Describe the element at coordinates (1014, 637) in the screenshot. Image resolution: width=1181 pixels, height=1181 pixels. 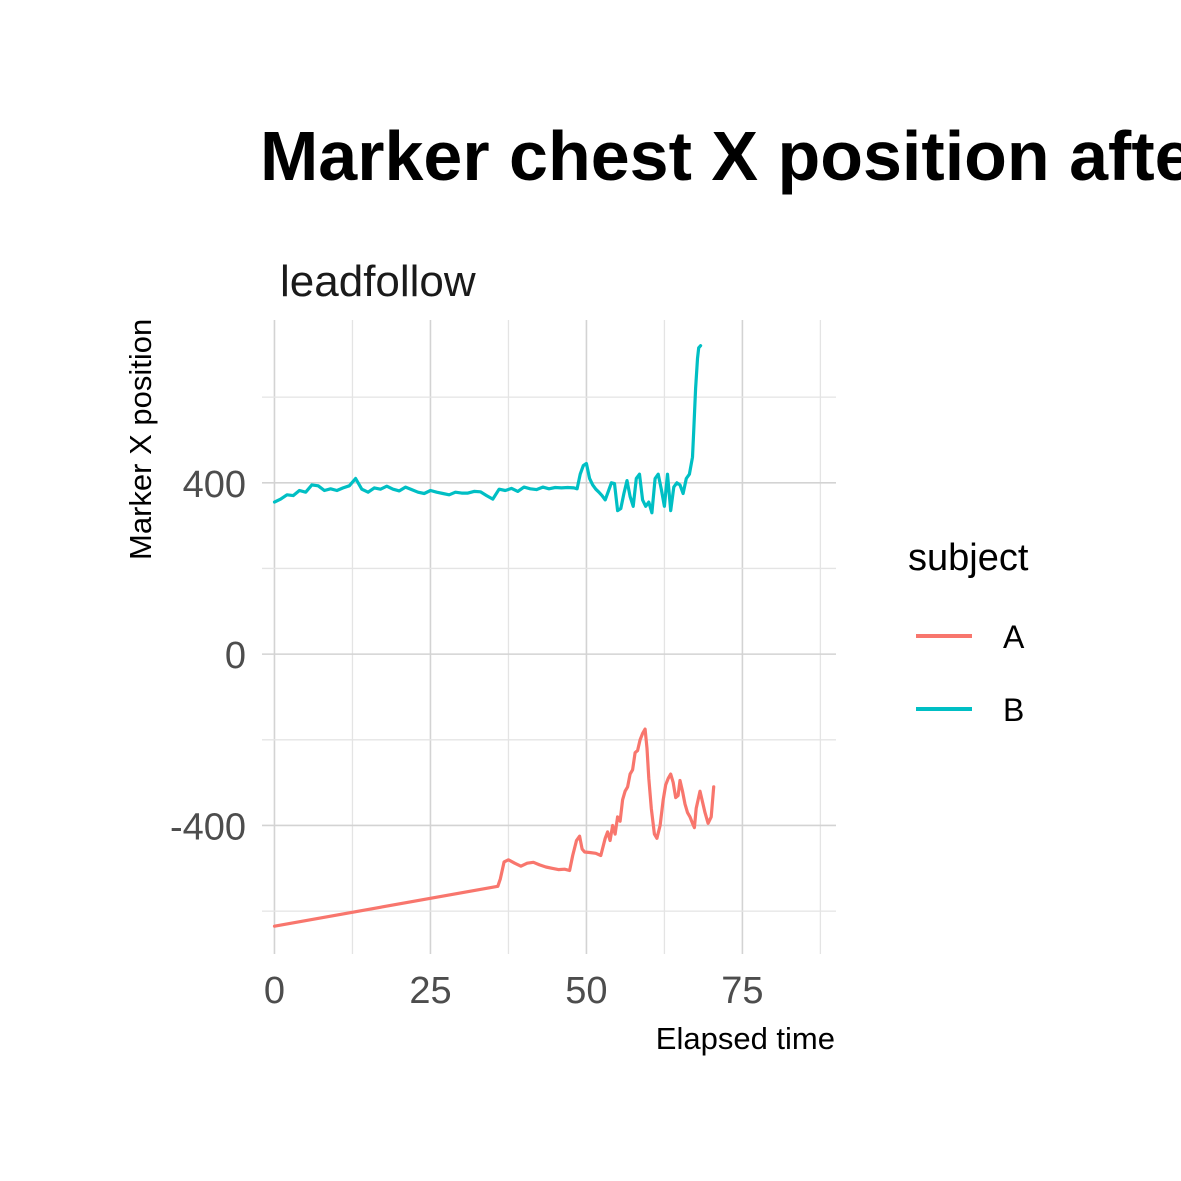
I see `legend-label-a: A` at that location.